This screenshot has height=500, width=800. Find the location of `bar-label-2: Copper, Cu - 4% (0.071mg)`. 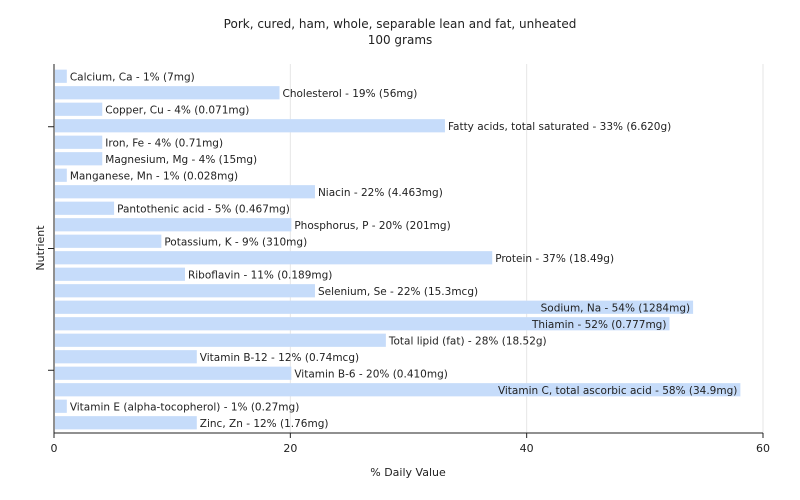

bar-label-2: Copper, Cu - 4% (0.071mg) is located at coordinates (177, 110).